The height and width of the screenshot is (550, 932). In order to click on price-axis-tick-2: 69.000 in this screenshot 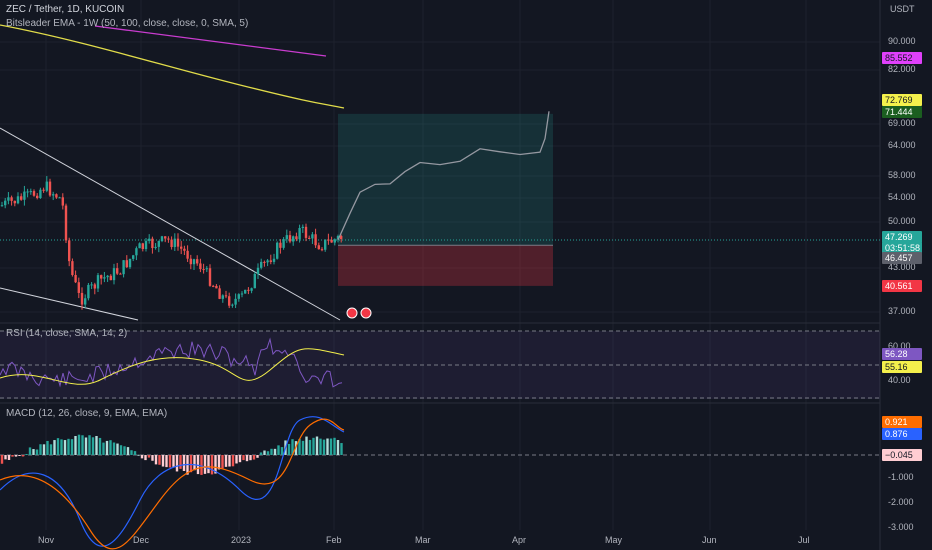, I will do `click(902, 123)`.